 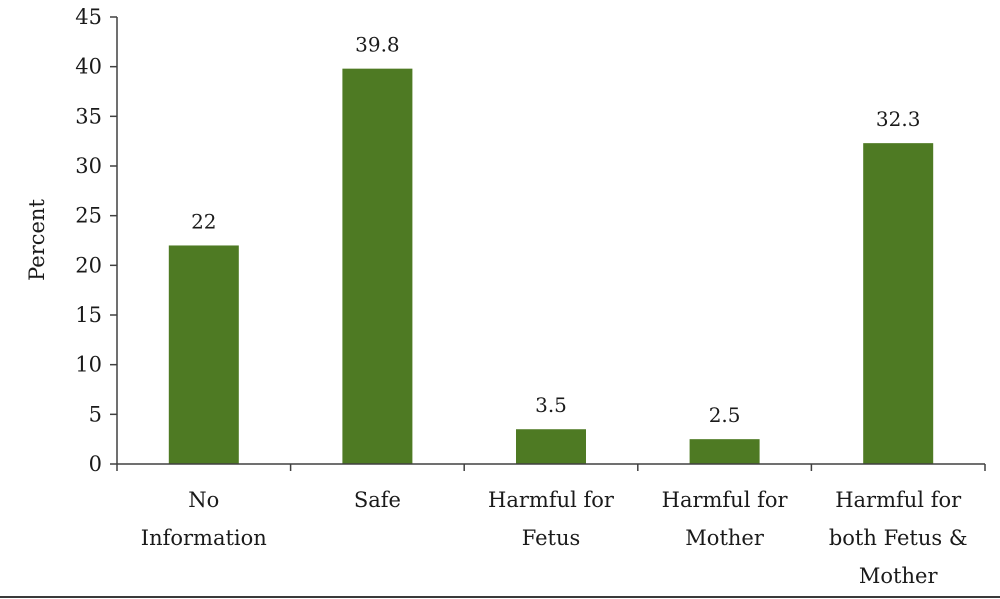 I want to click on y-tick-label: 40, so click(x=88, y=67).